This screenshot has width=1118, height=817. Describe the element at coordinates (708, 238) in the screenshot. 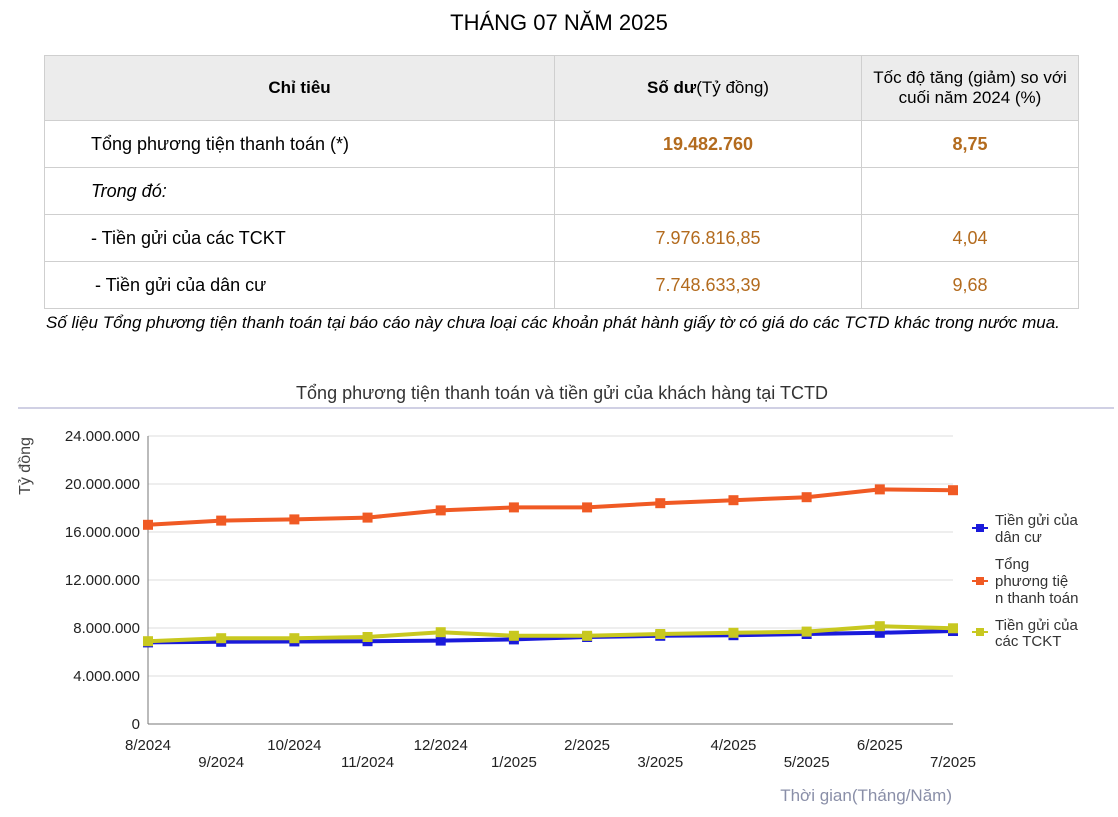

I see `row-balance: 7.976.816,85` at that location.